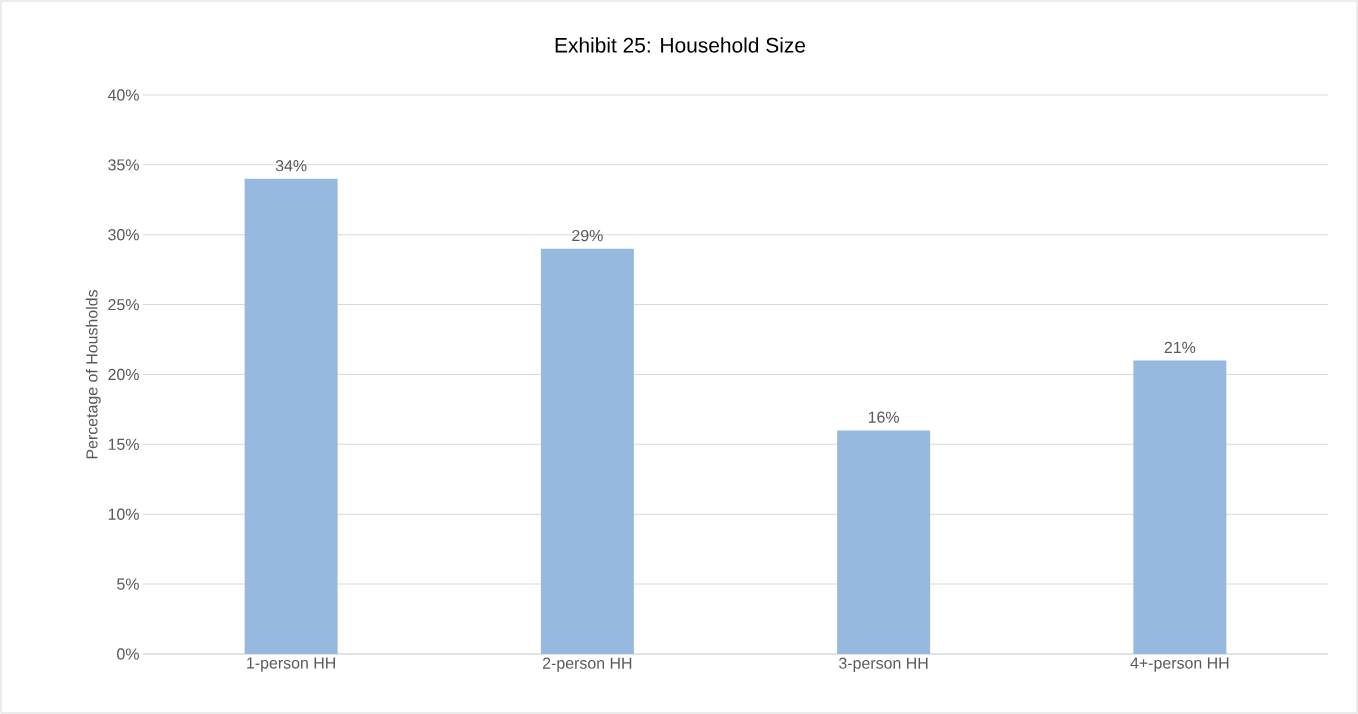 Image resolution: width=1358 pixels, height=714 pixels. What do you see at coordinates (128, 654) in the screenshot?
I see `y-tick-label: 0%` at bounding box center [128, 654].